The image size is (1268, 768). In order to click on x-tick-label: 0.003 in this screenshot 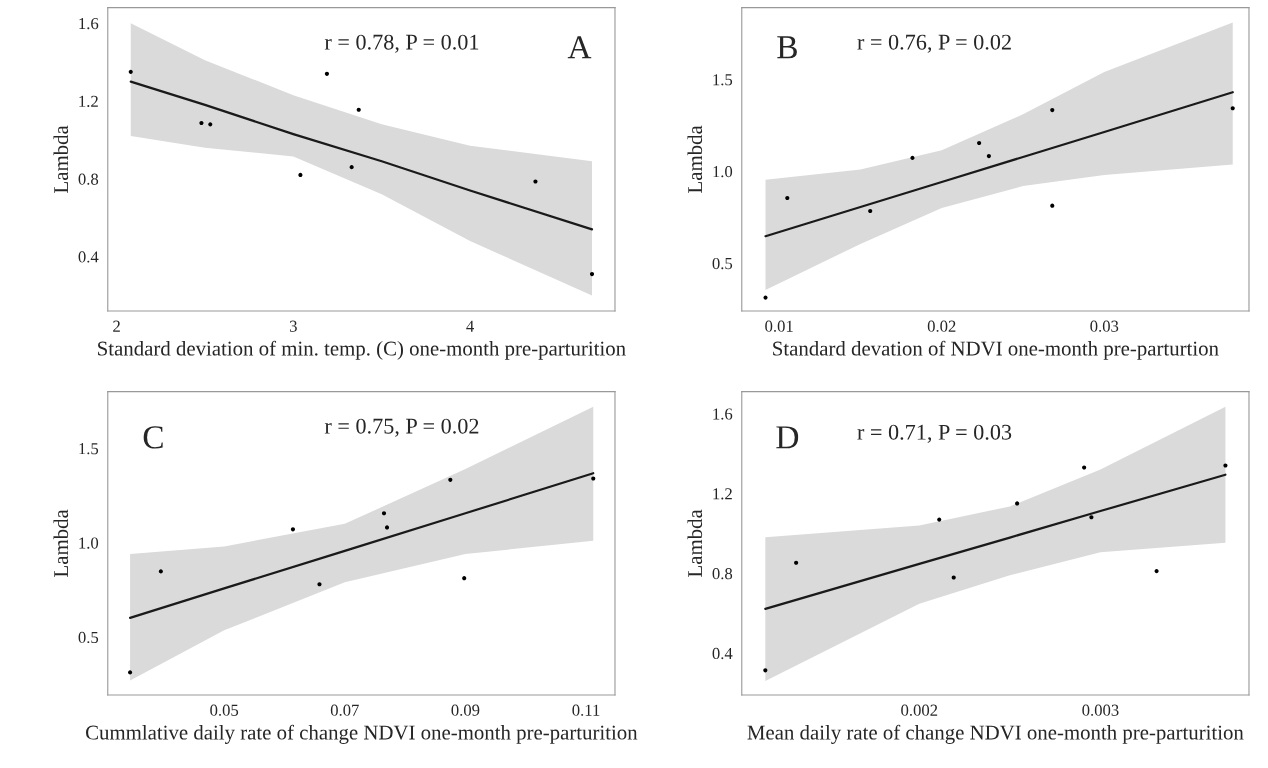, I will do `click(1100, 710)`.